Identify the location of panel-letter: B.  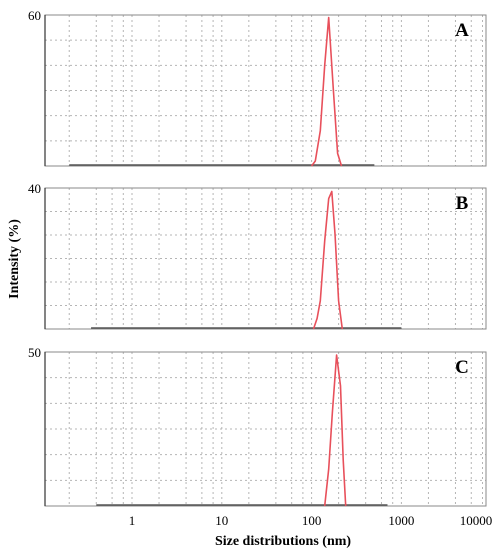
(462, 203).